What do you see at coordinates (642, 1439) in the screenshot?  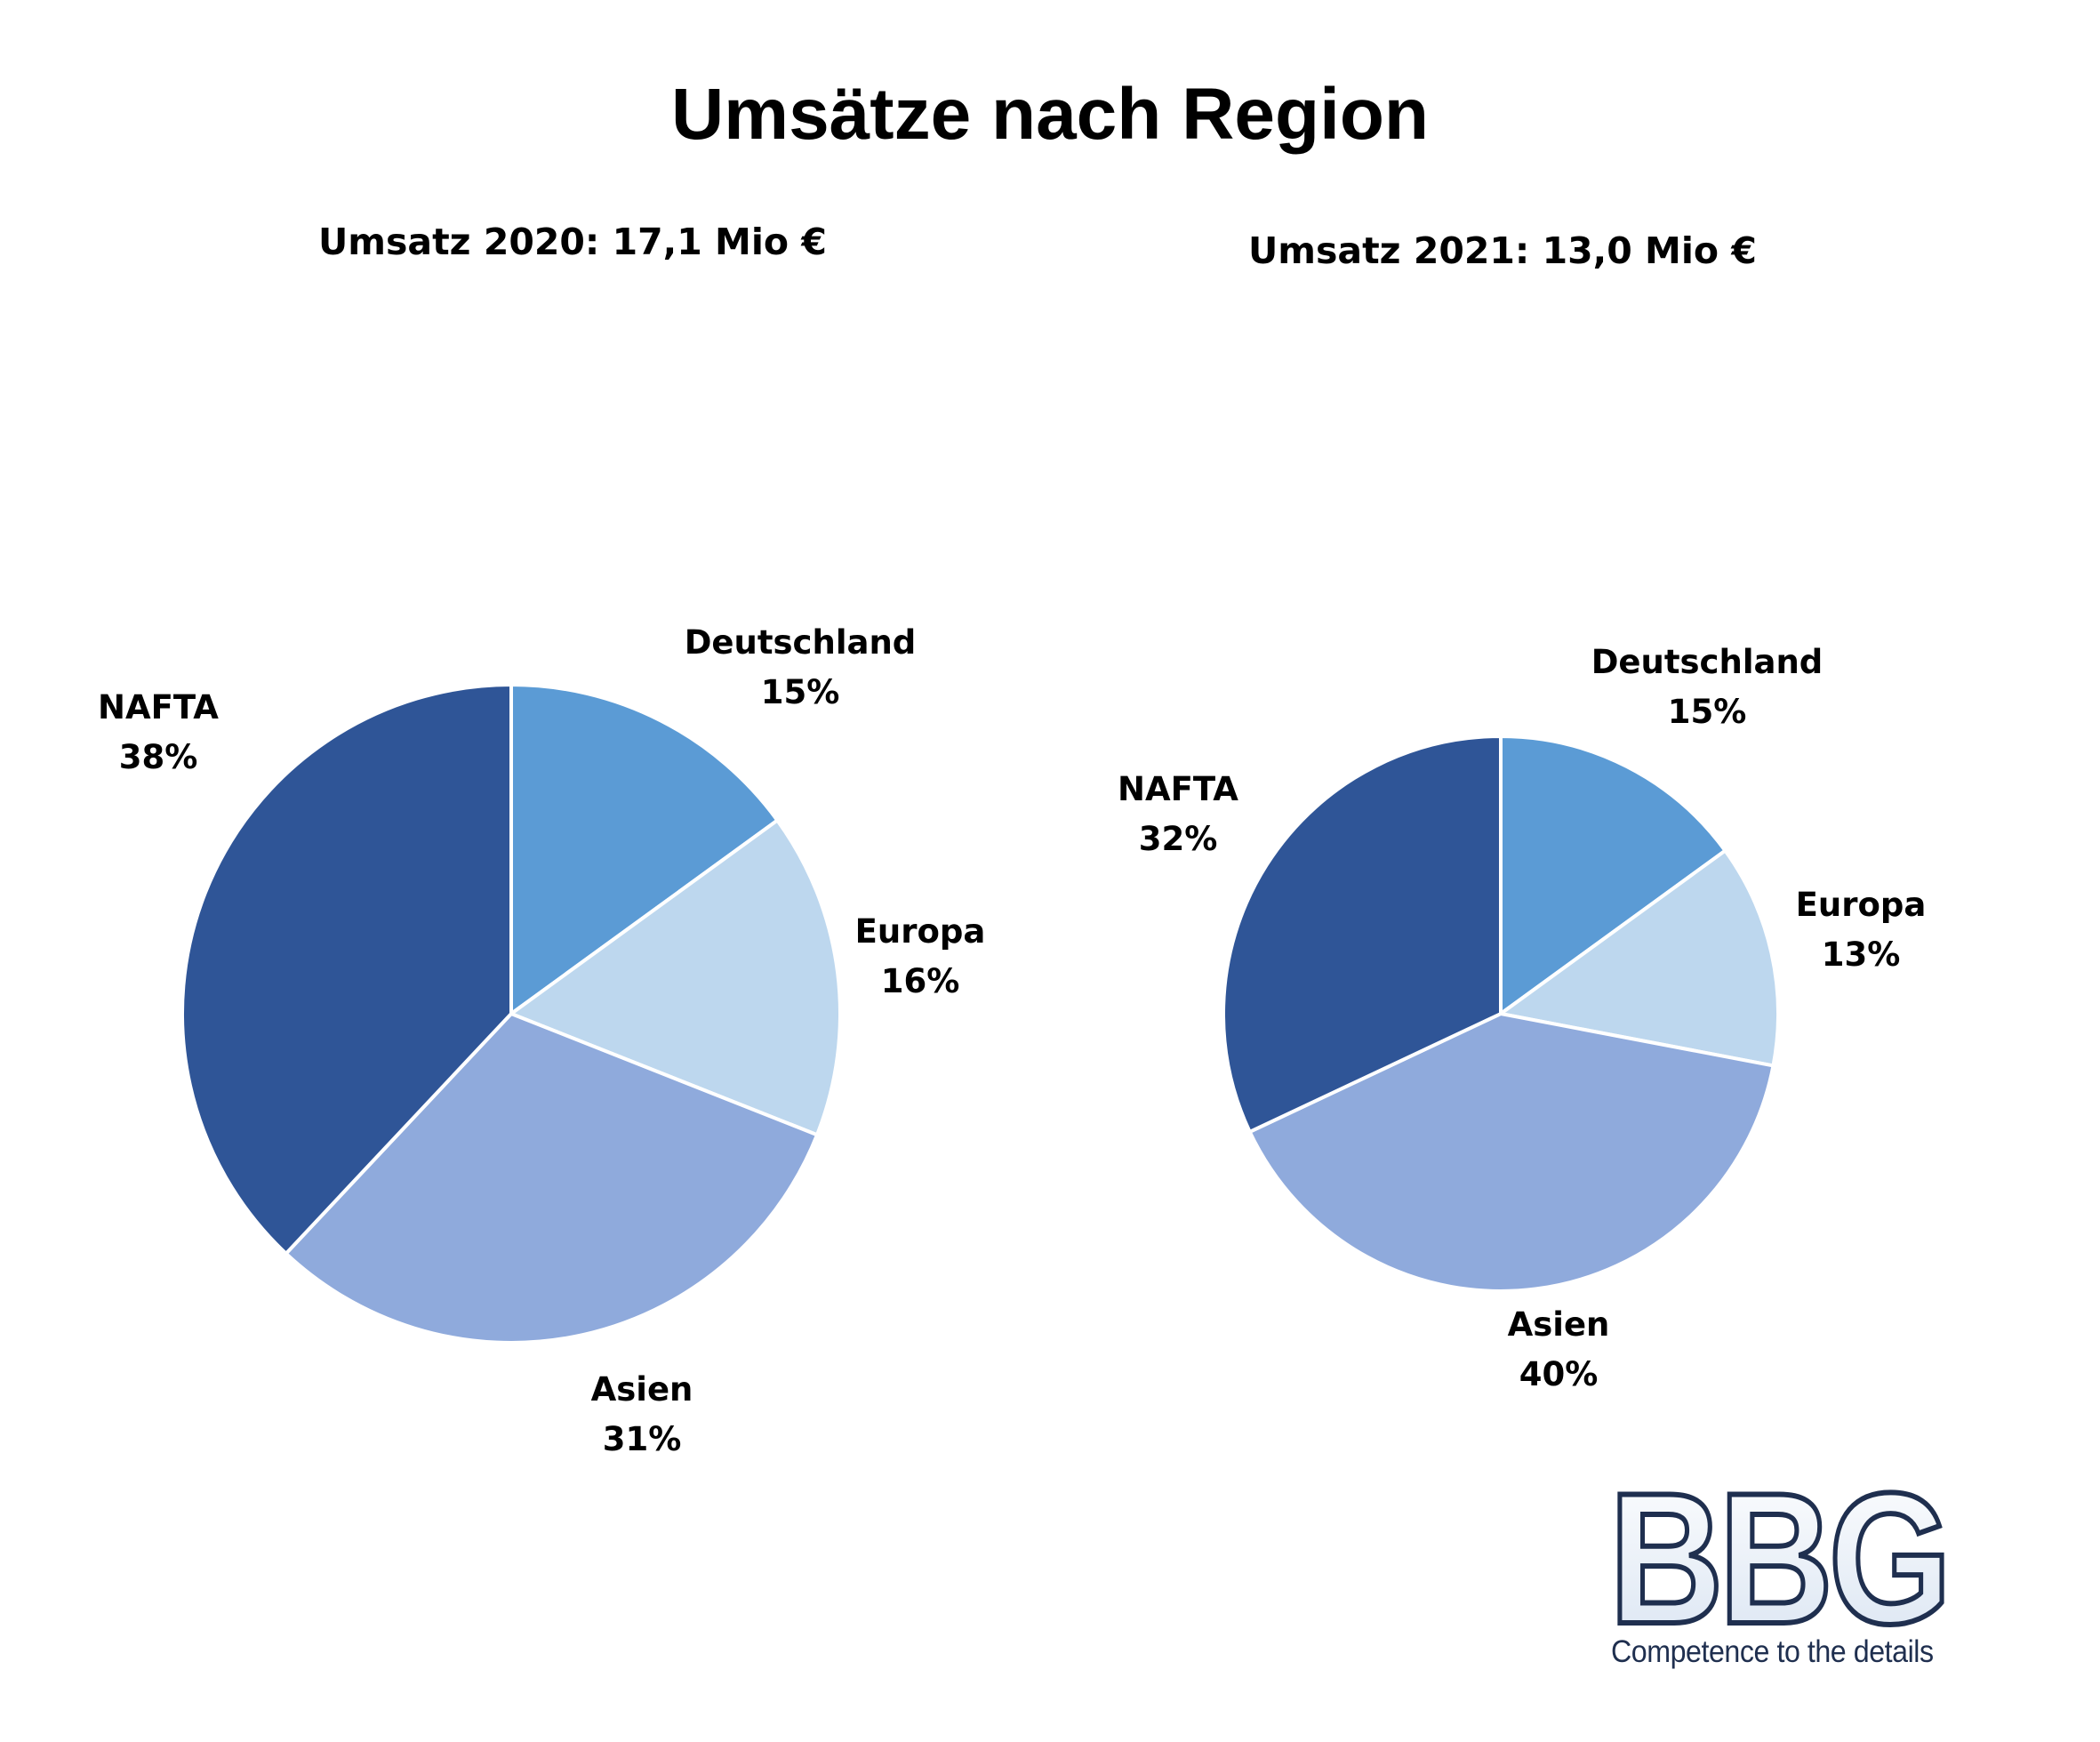 I see `slice-value-asien: 31%` at bounding box center [642, 1439].